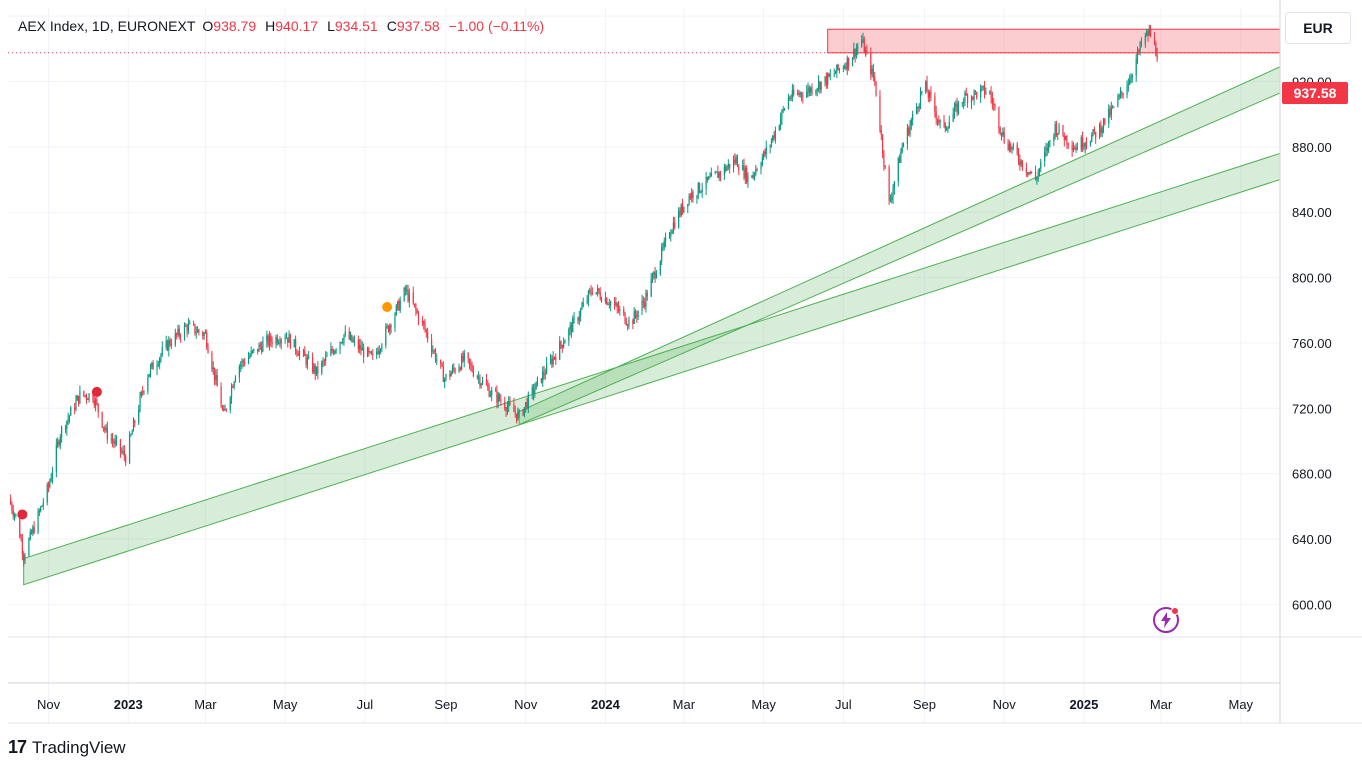 This screenshot has height=763, width=1362. Describe the element at coordinates (1312, 474) in the screenshot. I see `y-tick-label: 680.00` at that location.